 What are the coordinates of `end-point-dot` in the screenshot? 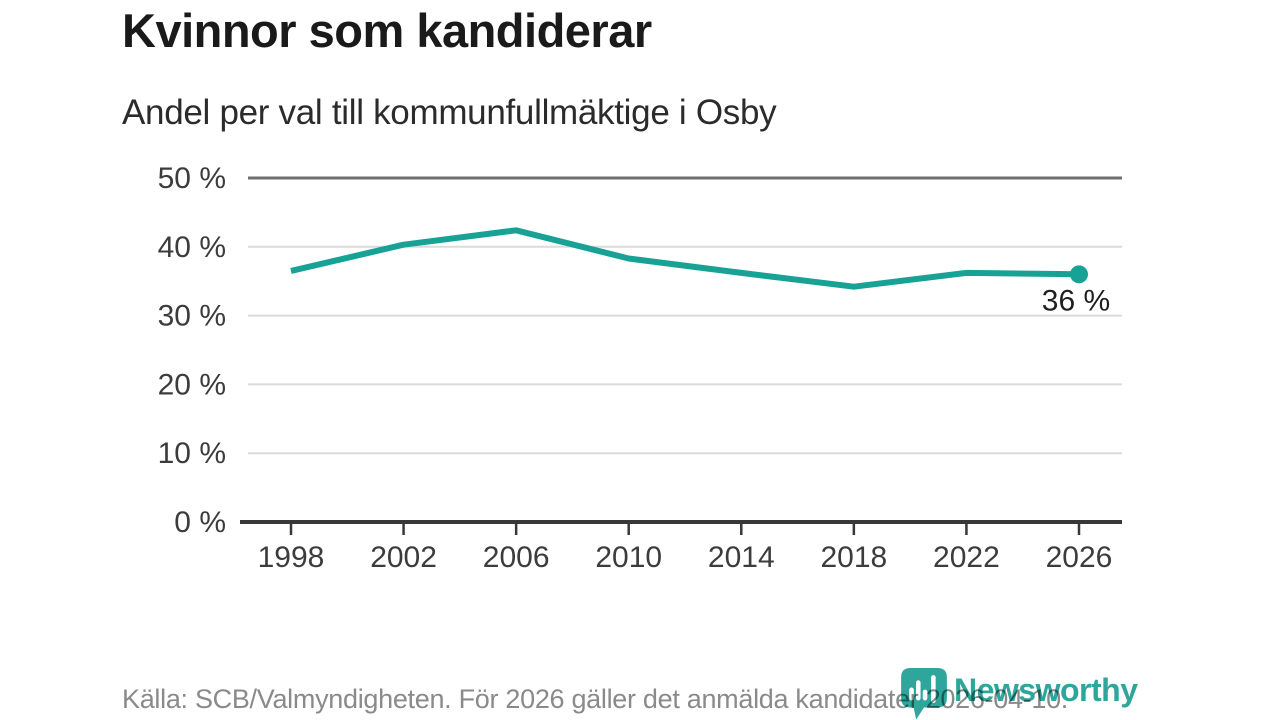 It's located at (1079, 274).